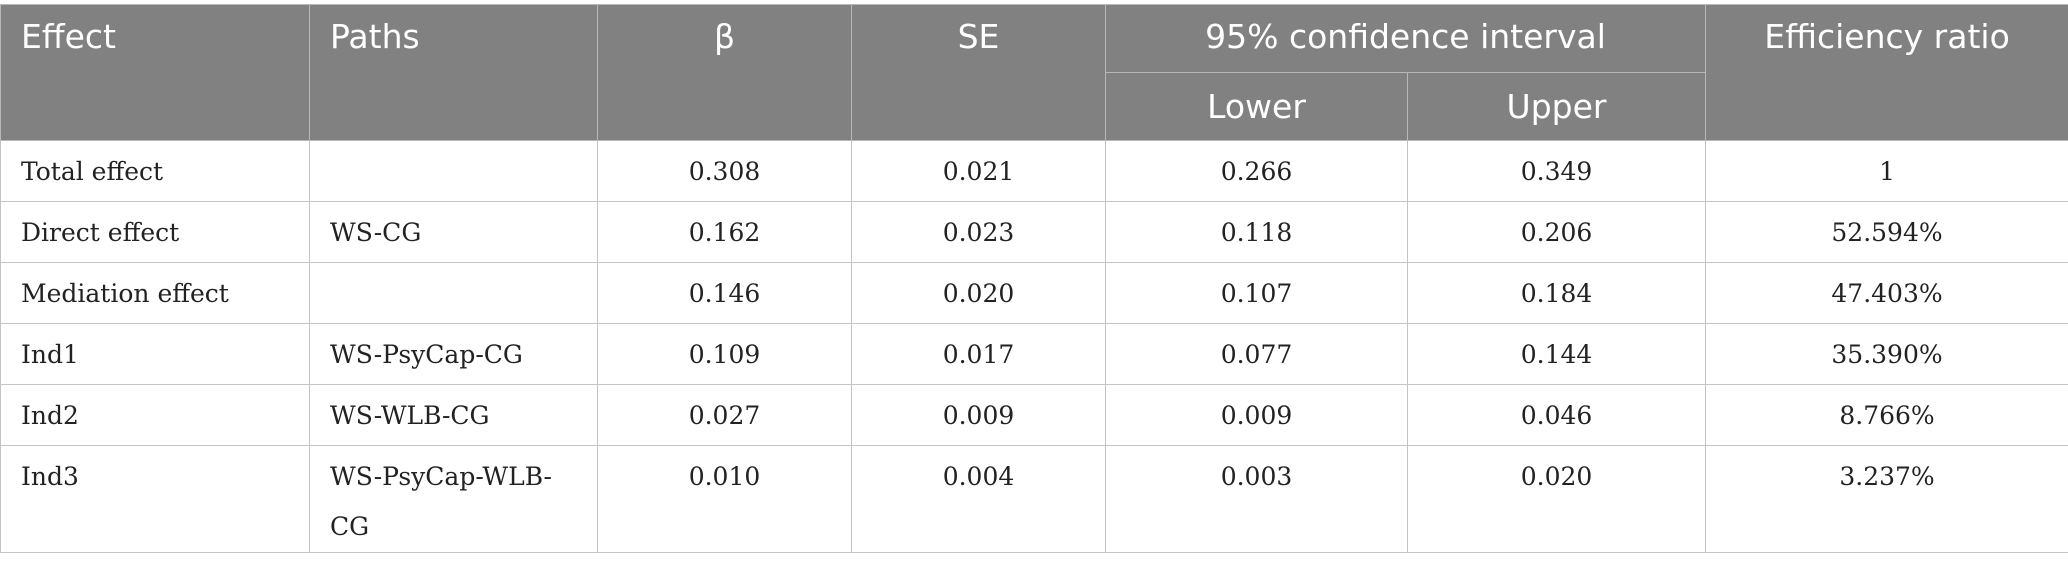 Image resolution: width=2068 pixels, height=576 pixels. What do you see at coordinates (1886, 171) in the screenshot?
I see `cell-efficiency: 1` at bounding box center [1886, 171].